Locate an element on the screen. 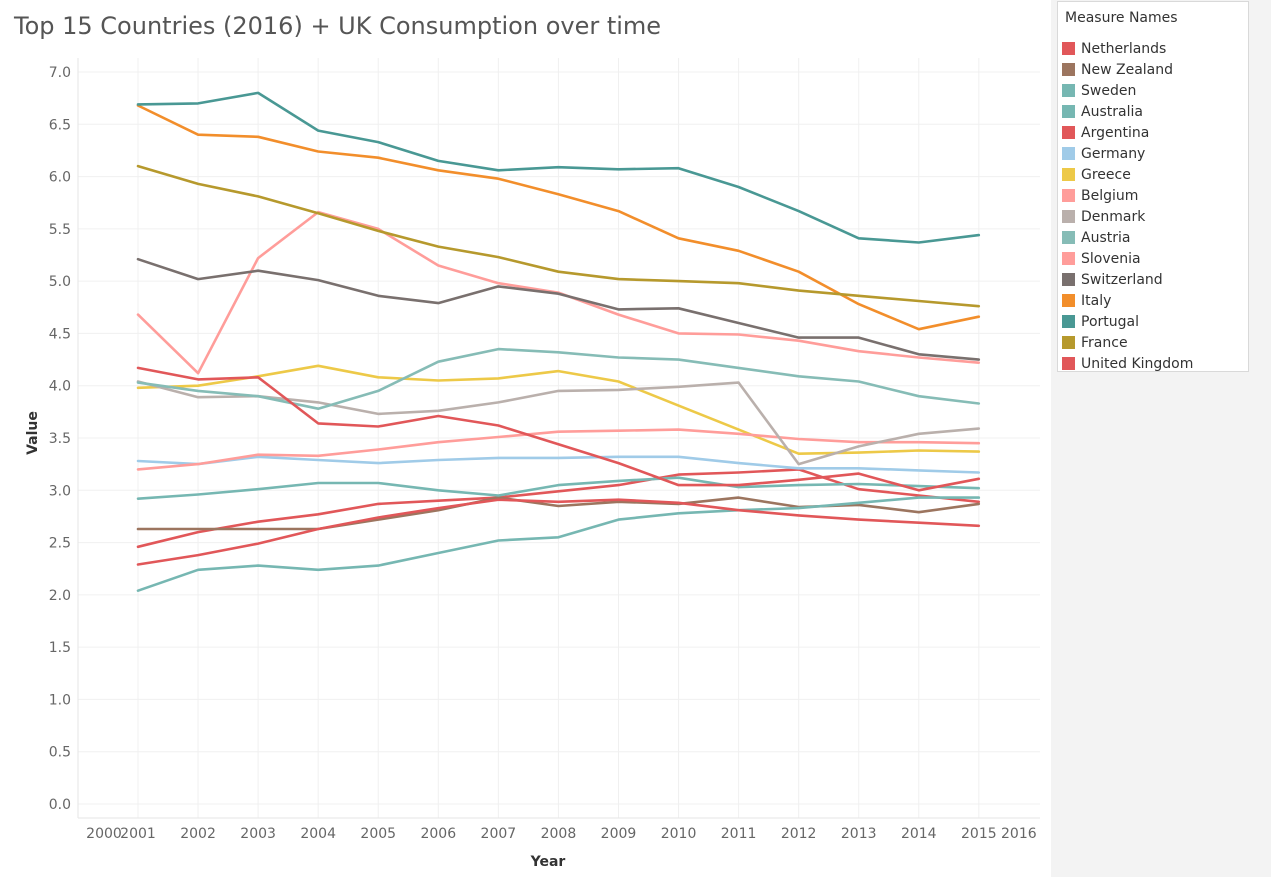 Image resolution: width=1271 pixels, height=877 pixels. legend-item: Argentina is located at coordinates (1154, 132).